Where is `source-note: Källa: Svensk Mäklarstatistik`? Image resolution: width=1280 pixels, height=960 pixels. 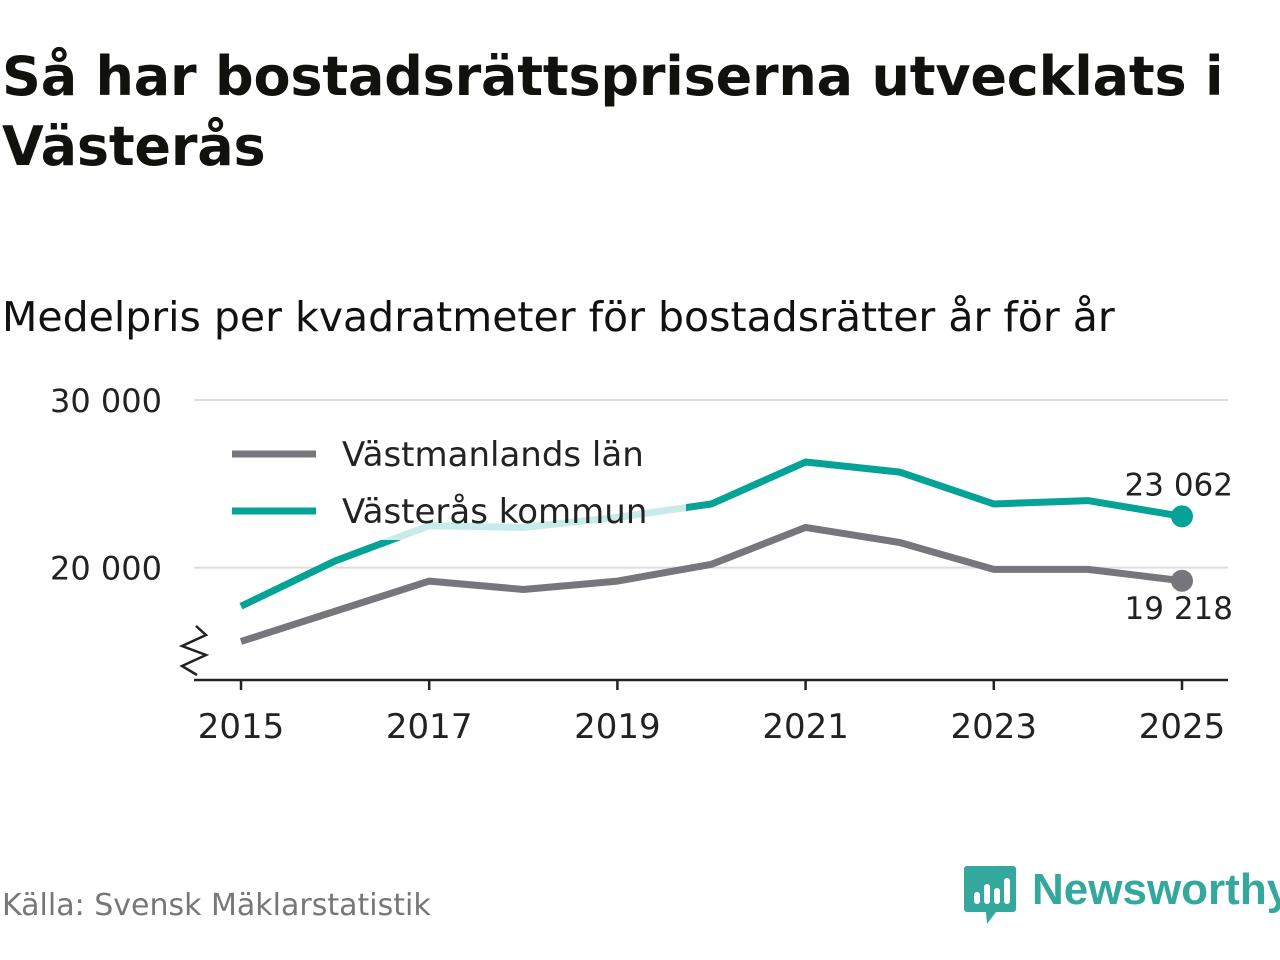
source-note: Källa: Svensk Mäklarstatistik is located at coordinates (216, 905).